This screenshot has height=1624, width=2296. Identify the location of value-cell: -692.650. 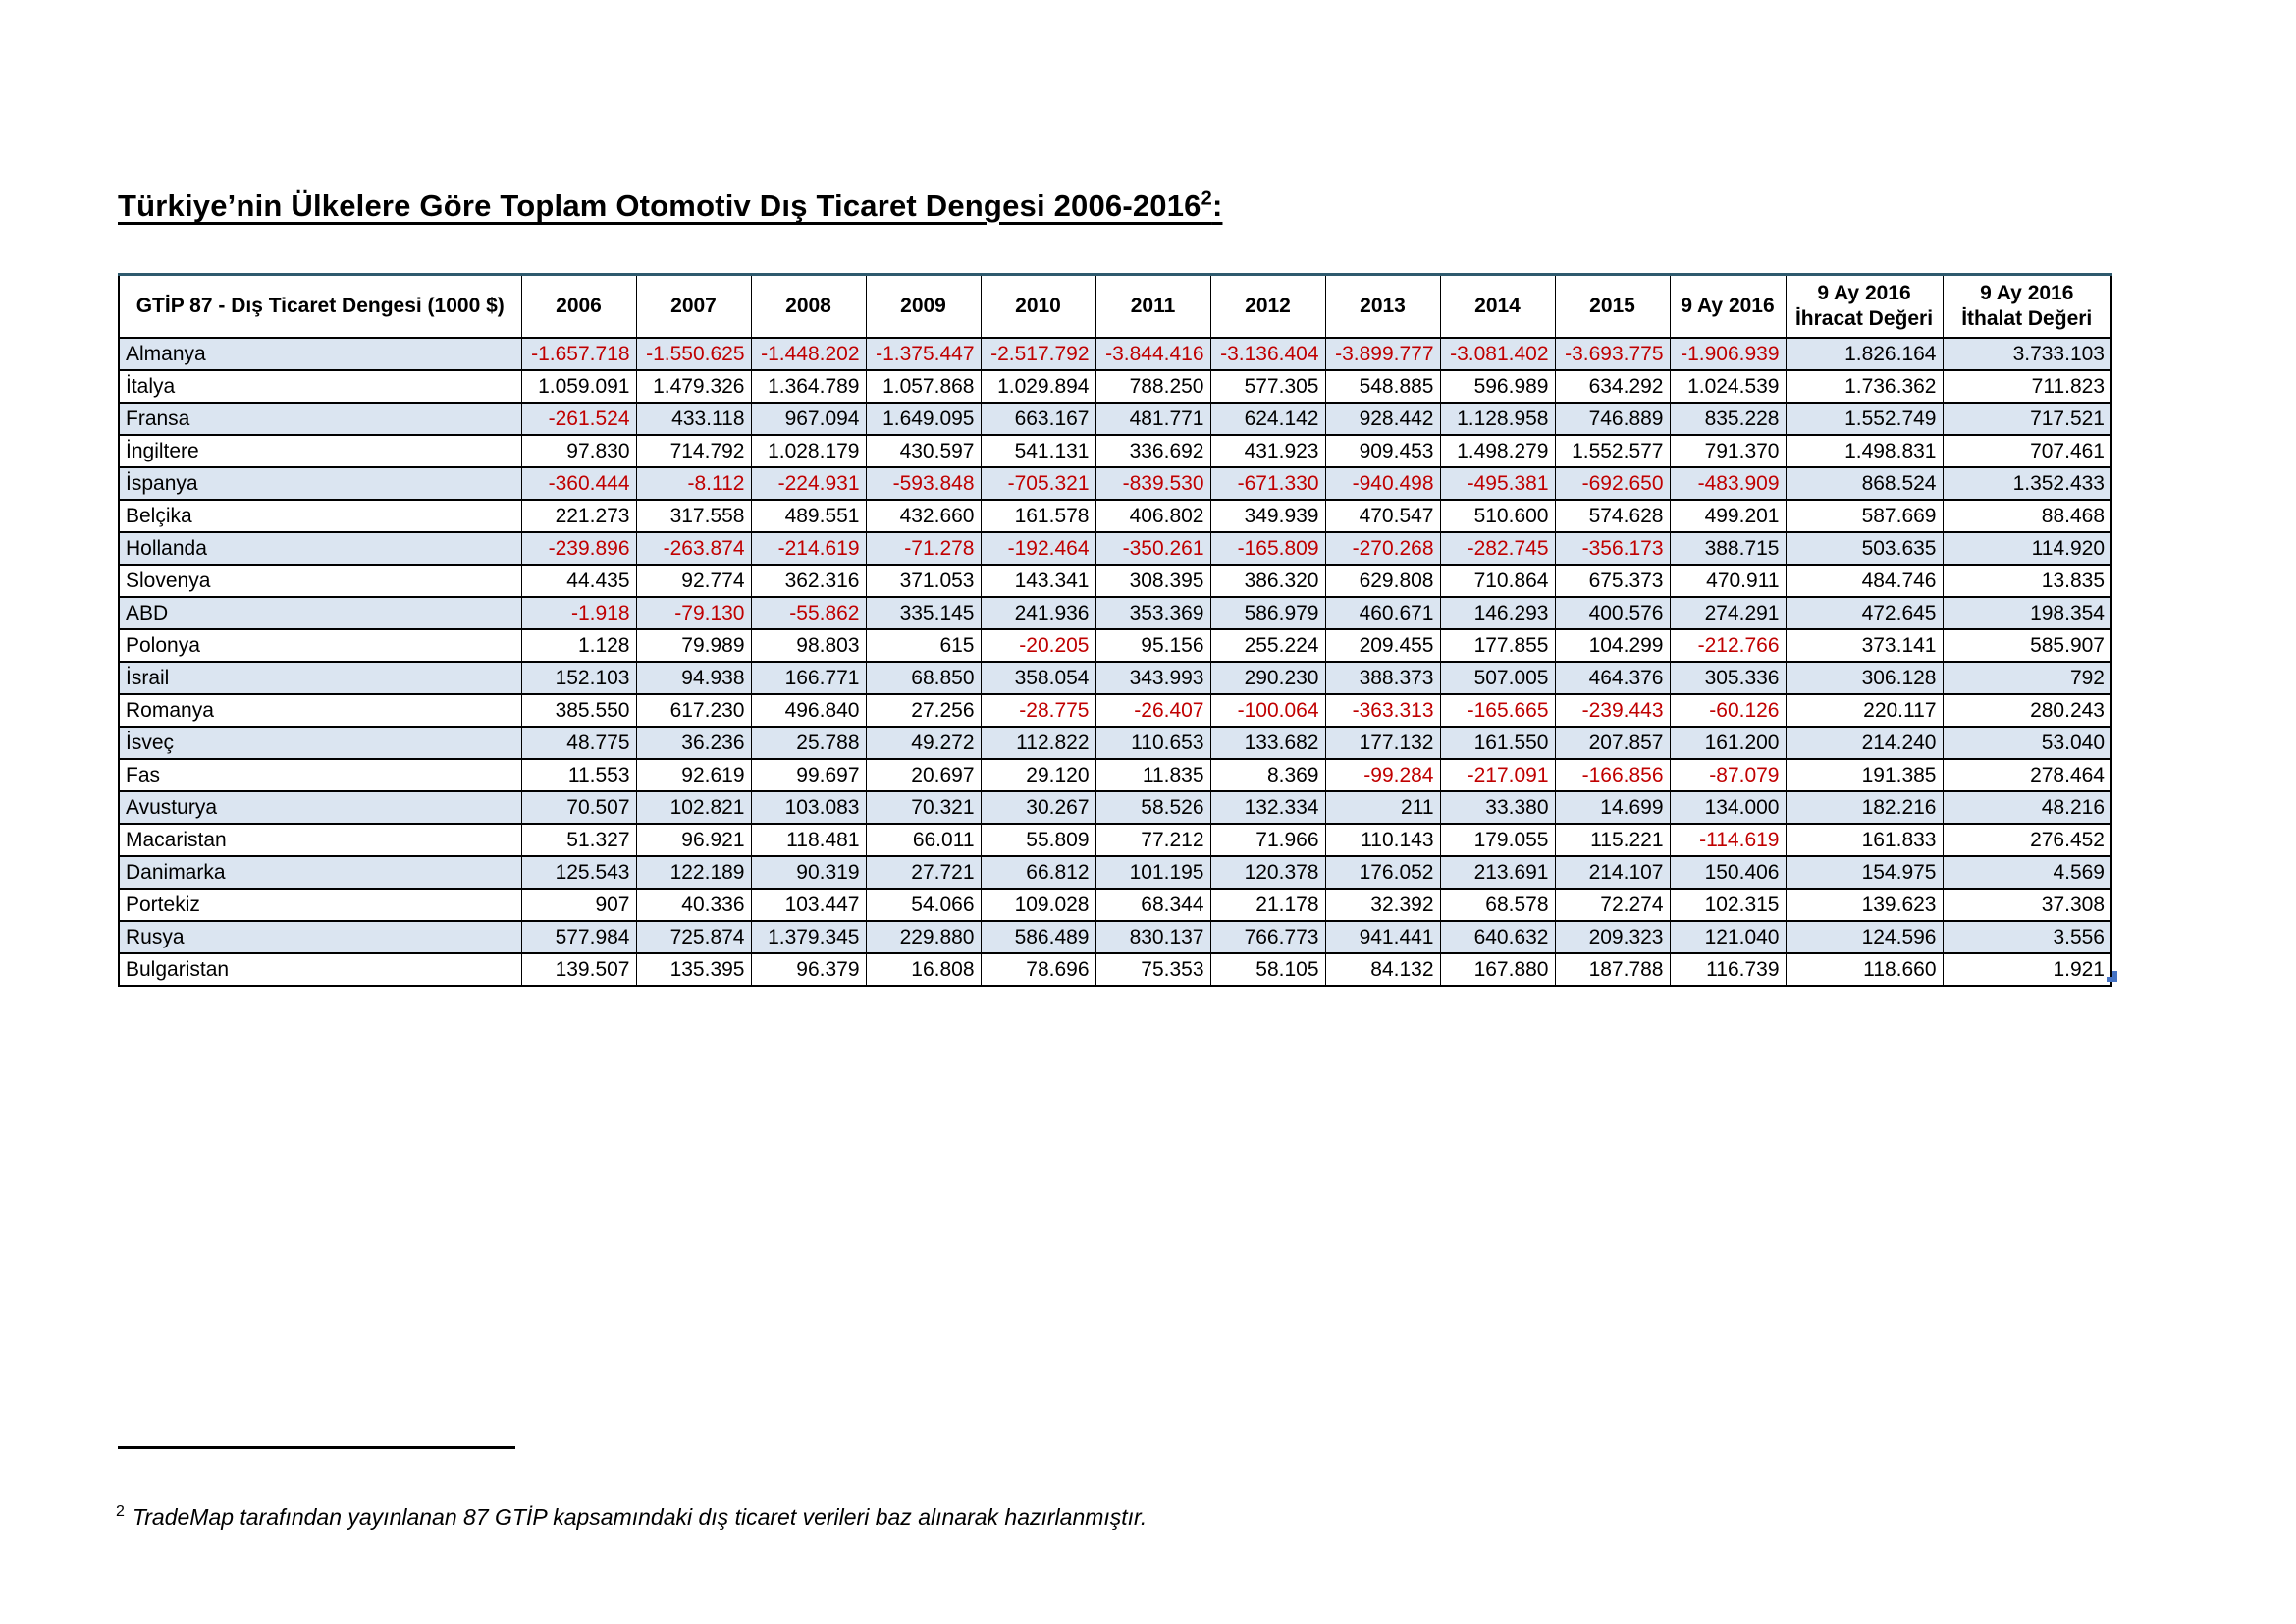
(1612, 483).